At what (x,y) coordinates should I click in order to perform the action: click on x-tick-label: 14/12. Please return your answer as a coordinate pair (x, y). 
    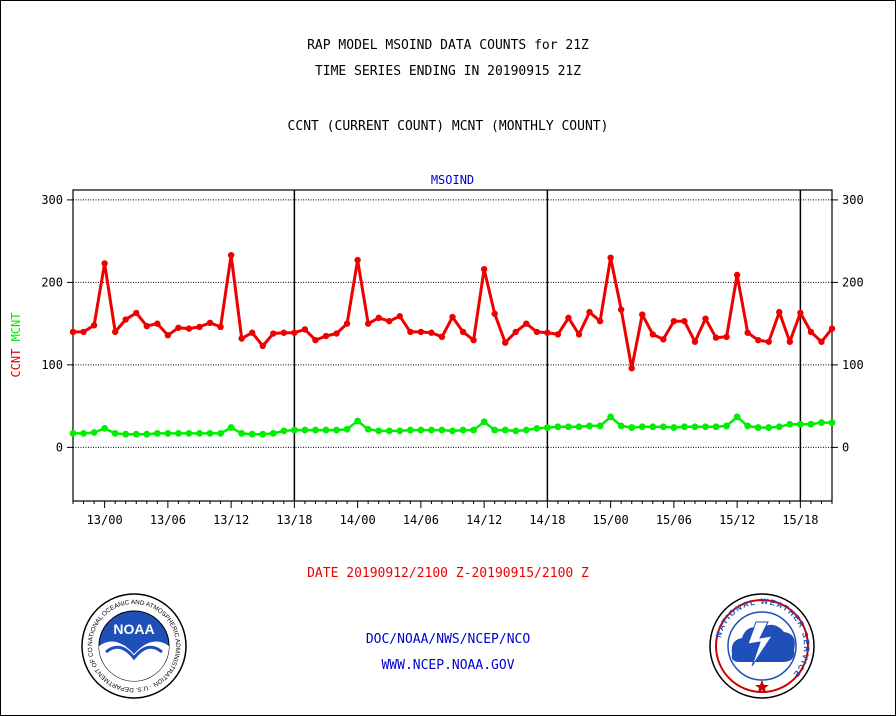
    Looking at the image, I should click on (484, 520).